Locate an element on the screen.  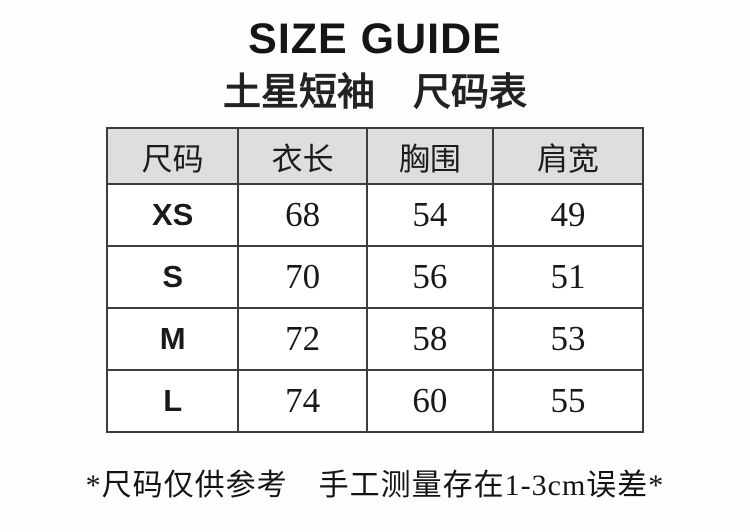
column-header-length: 衣长 is located at coordinates (302, 156).